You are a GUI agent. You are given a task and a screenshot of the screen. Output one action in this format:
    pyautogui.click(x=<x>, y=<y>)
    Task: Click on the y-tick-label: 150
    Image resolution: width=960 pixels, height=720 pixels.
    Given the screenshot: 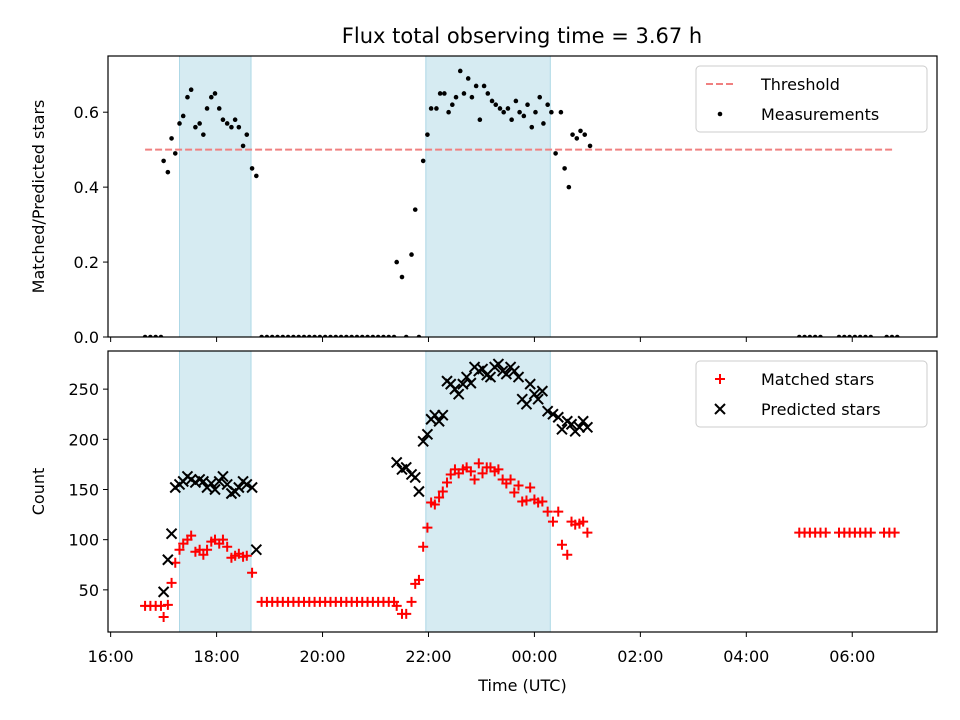 What is the action you would take?
    pyautogui.click(x=83, y=489)
    